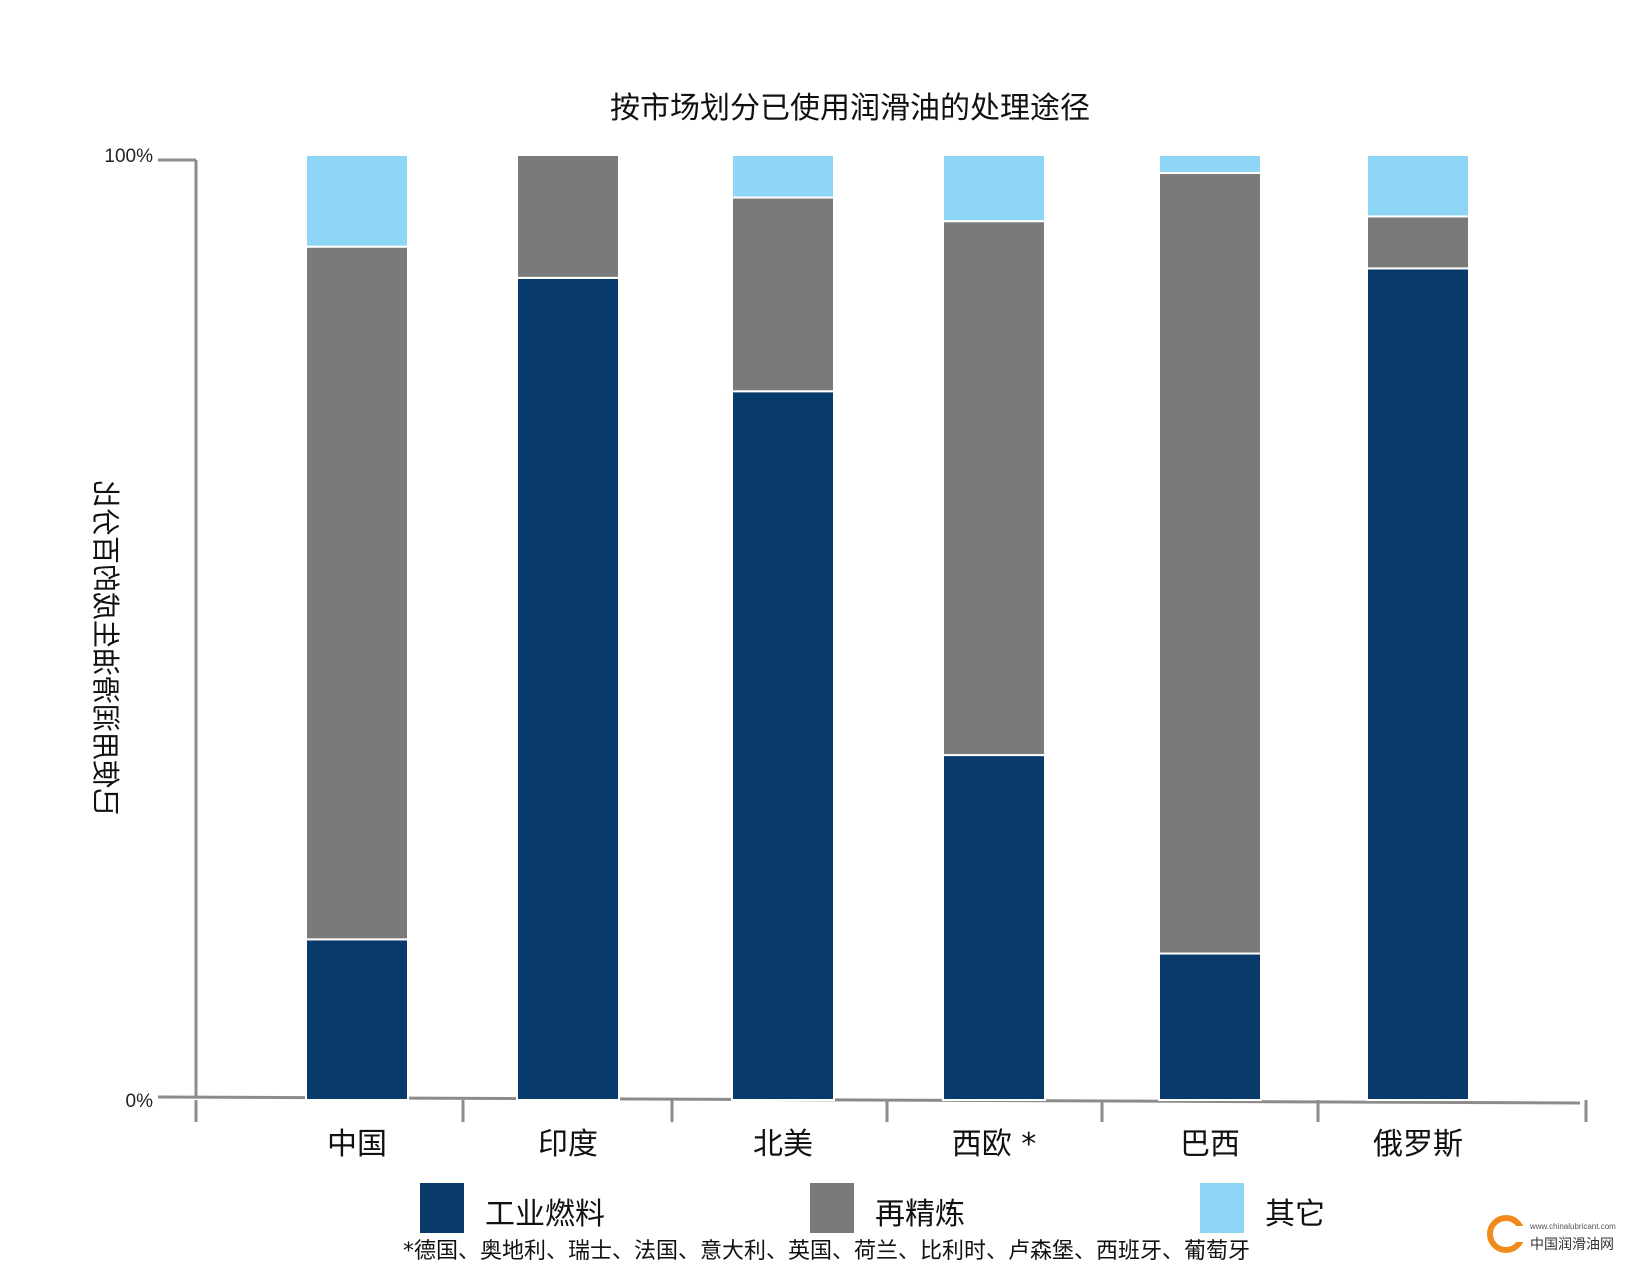  Describe the element at coordinates (1506, 1234) in the screenshot. I see `watermark-logo-icon` at that location.